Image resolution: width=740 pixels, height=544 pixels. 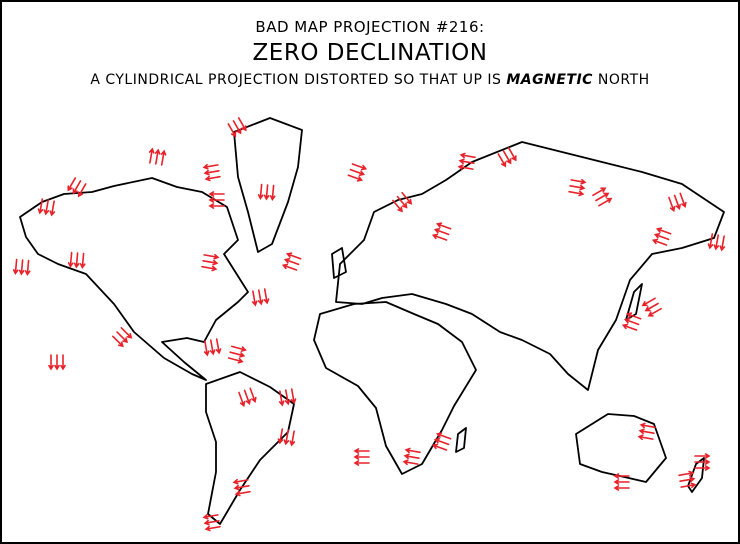 What do you see at coordinates (339, 263) in the screenshot?
I see `british-isles` at bounding box center [339, 263].